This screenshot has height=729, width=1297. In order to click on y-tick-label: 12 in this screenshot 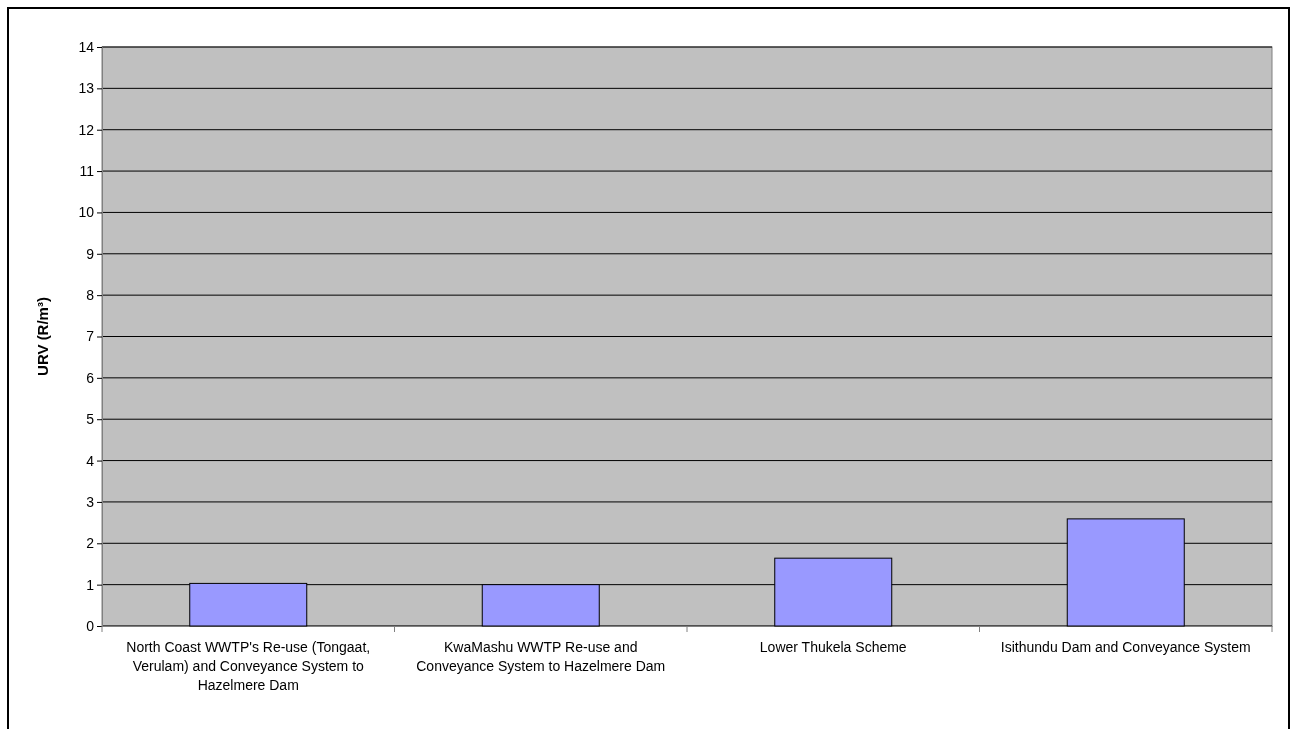, I will do `click(86, 129)`.